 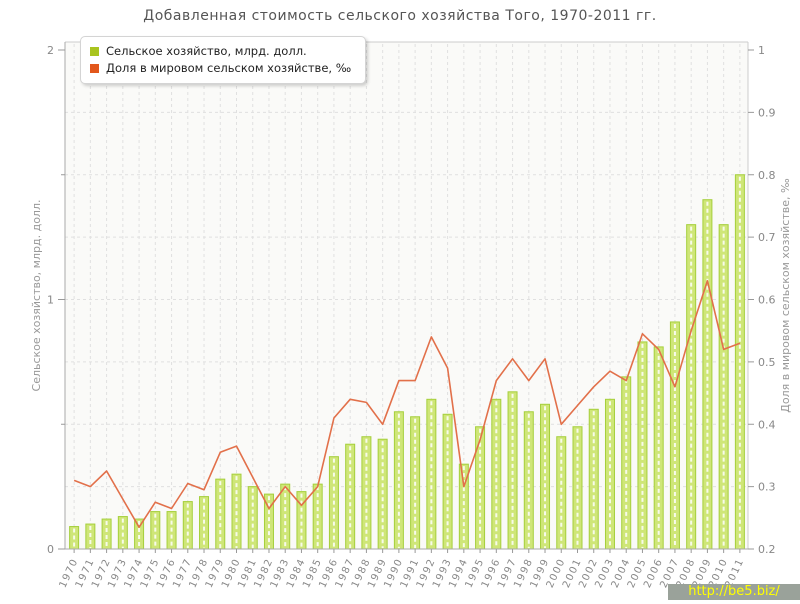 What do you see at coordinates (50, 549) in the screenshot?
I see `svg-text: 0` at bounding box center [50, 549].